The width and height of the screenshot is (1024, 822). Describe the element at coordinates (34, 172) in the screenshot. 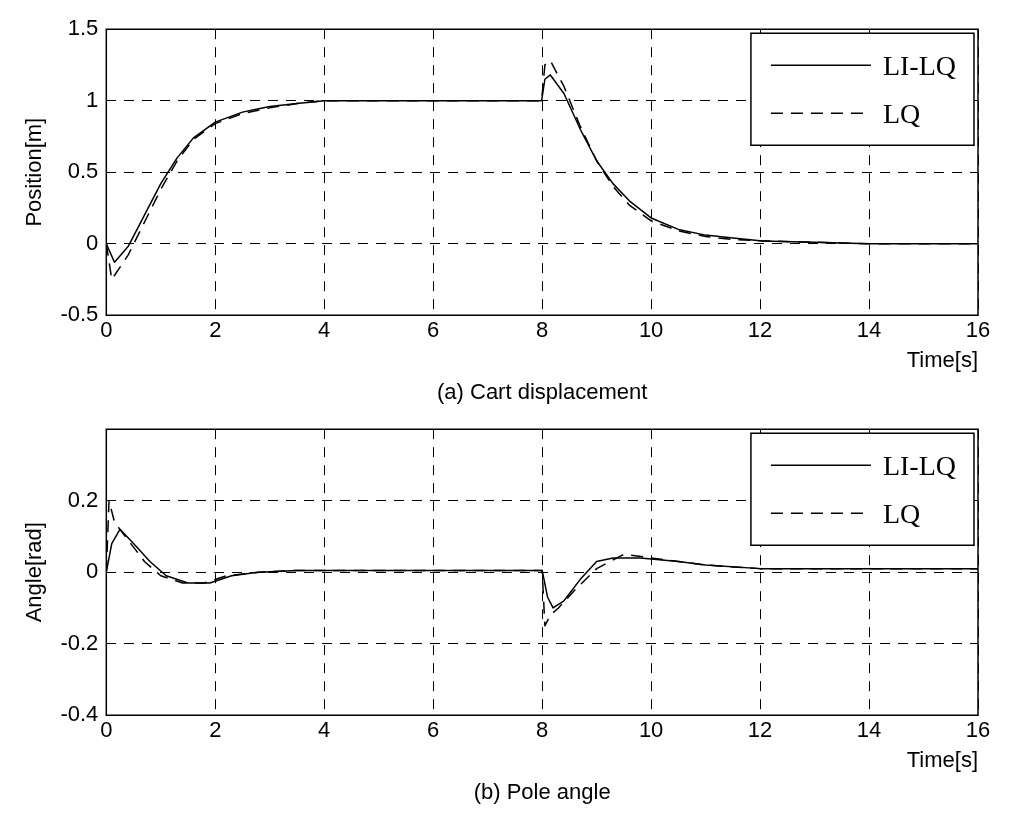

I see `y-axis-title: Position[m]` at that location.